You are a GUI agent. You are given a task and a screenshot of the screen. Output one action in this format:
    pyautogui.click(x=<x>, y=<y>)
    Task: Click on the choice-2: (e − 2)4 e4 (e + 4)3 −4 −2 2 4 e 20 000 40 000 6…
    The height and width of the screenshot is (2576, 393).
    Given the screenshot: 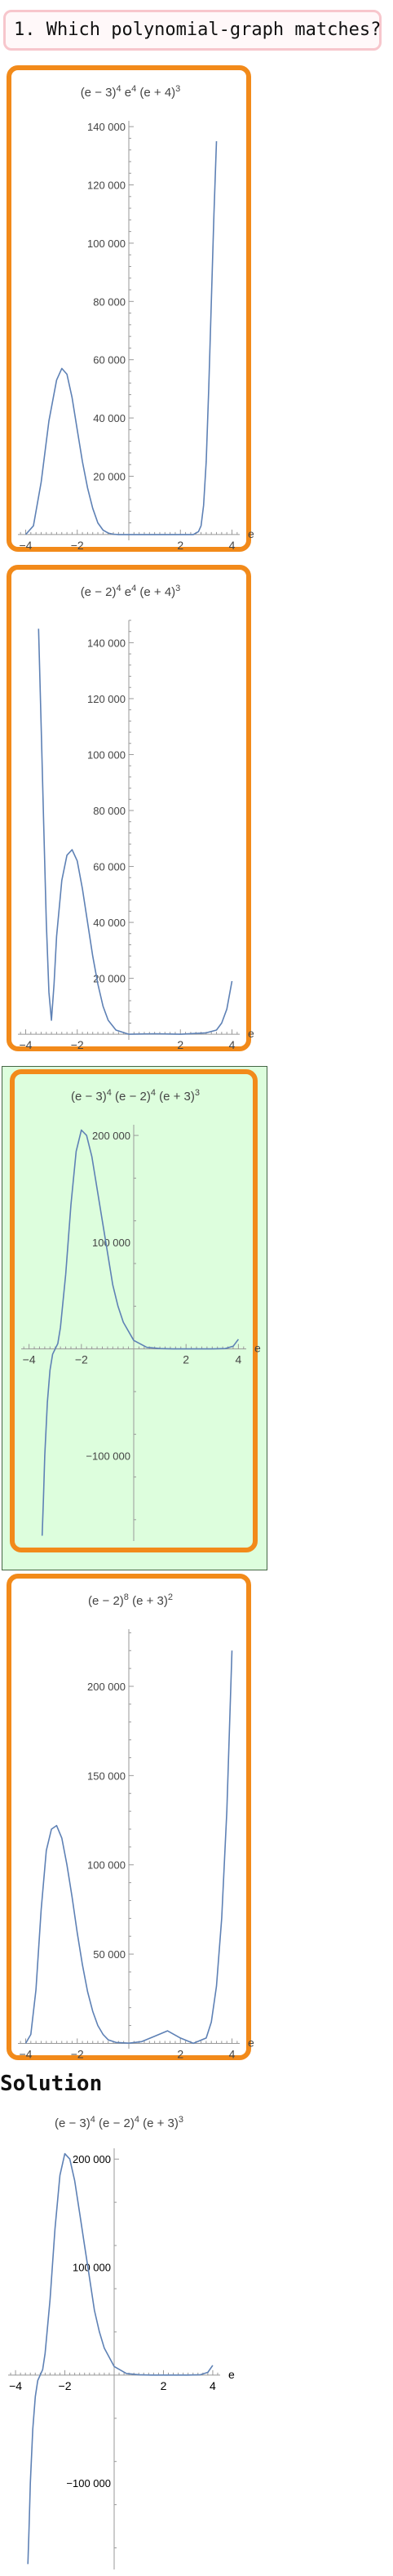 What is the action you would take?
    pyautogui.click(x=130, y=808)
    